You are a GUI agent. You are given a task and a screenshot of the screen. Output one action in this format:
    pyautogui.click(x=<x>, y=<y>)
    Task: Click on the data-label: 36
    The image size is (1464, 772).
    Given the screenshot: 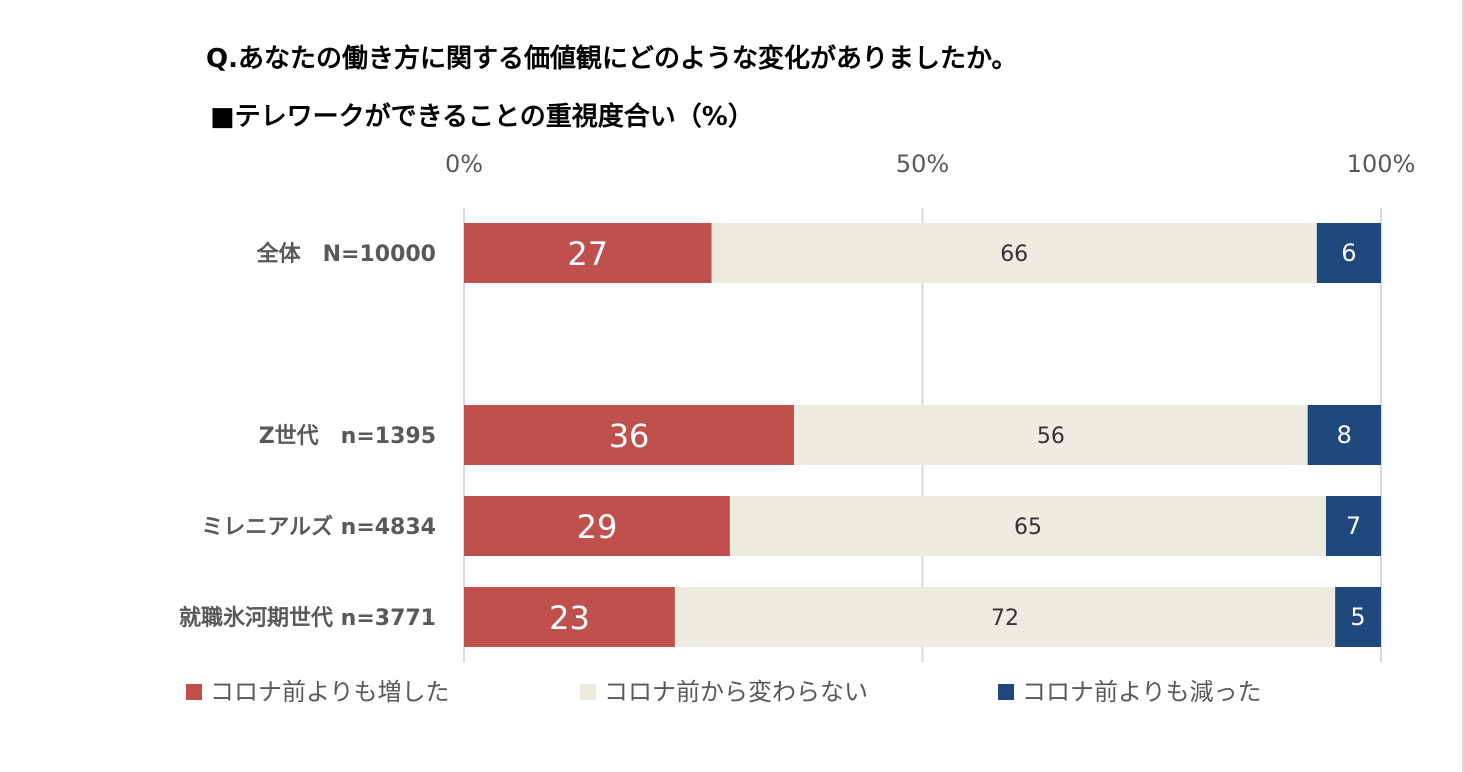 What is the action you would take?
    pyautogui.click(x=629, y=436)
    